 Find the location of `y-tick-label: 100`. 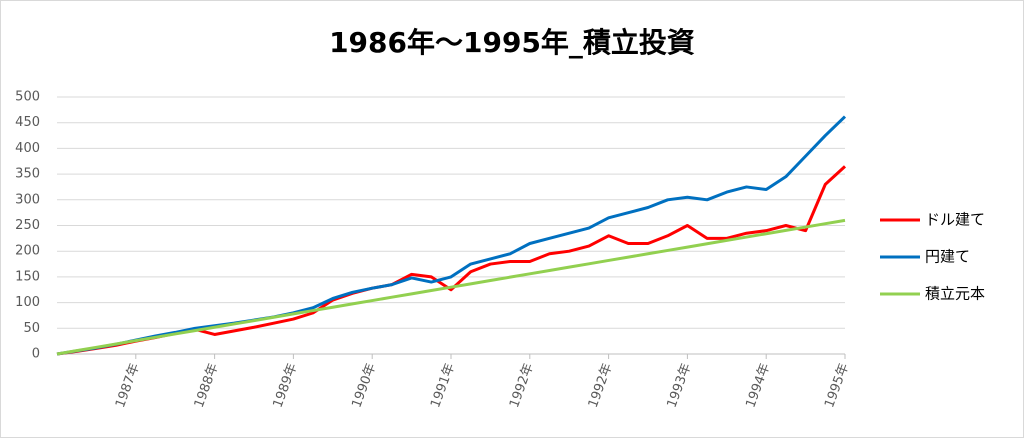

y-tick-label: 100 is located at coordinates (27, 302).